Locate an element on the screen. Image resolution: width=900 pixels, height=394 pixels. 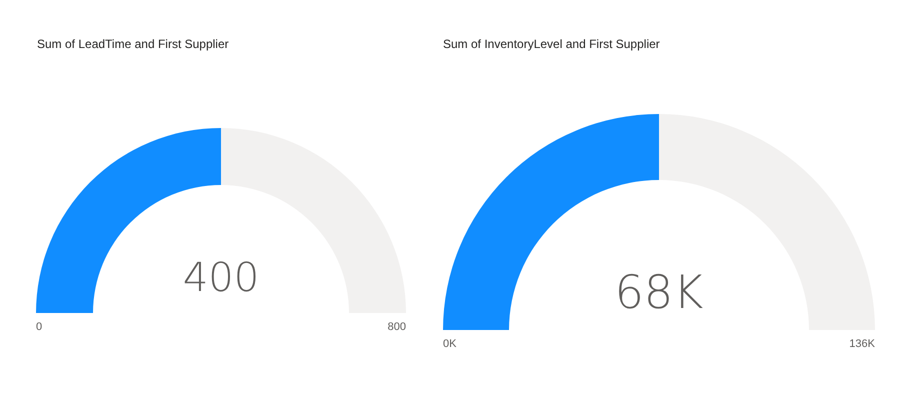
chart-title: Sum of LeadTime and First Supplier is located at coordinates (133, 44).